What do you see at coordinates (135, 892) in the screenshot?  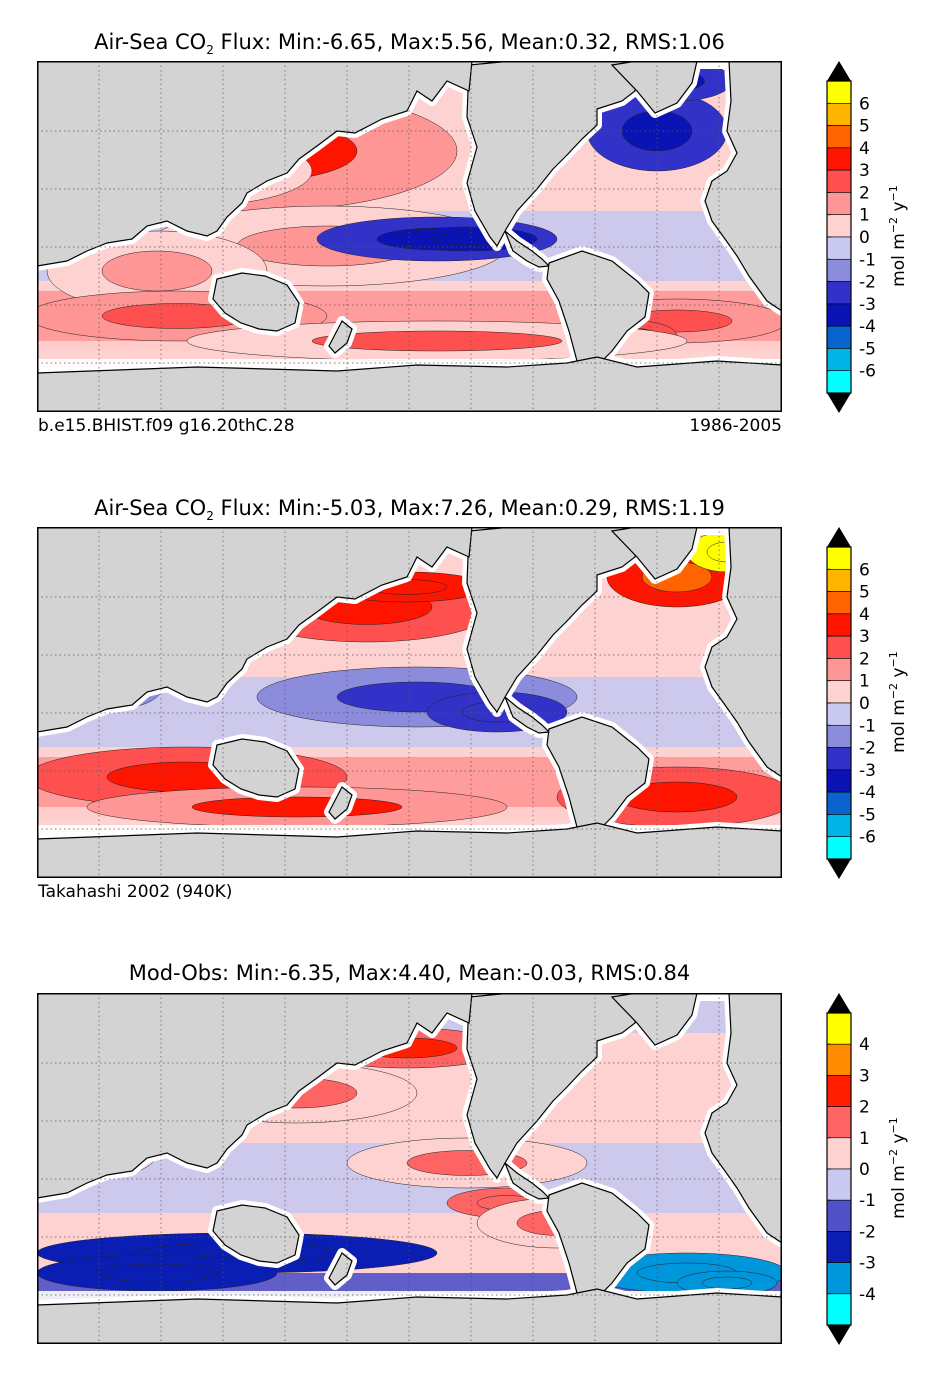 I see `left-caption: Takahashi 2002 (940K)` at bounding box center [135, 892].